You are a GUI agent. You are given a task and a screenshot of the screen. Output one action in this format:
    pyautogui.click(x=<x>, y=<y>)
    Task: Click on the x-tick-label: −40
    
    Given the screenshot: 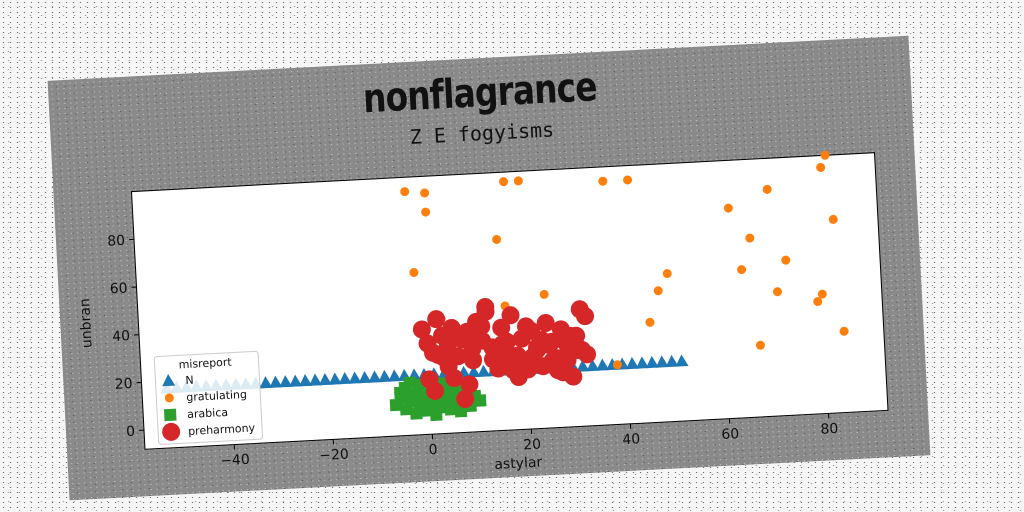 What is the action you would take?
    pyautogui.click(x=235, y=461)
    